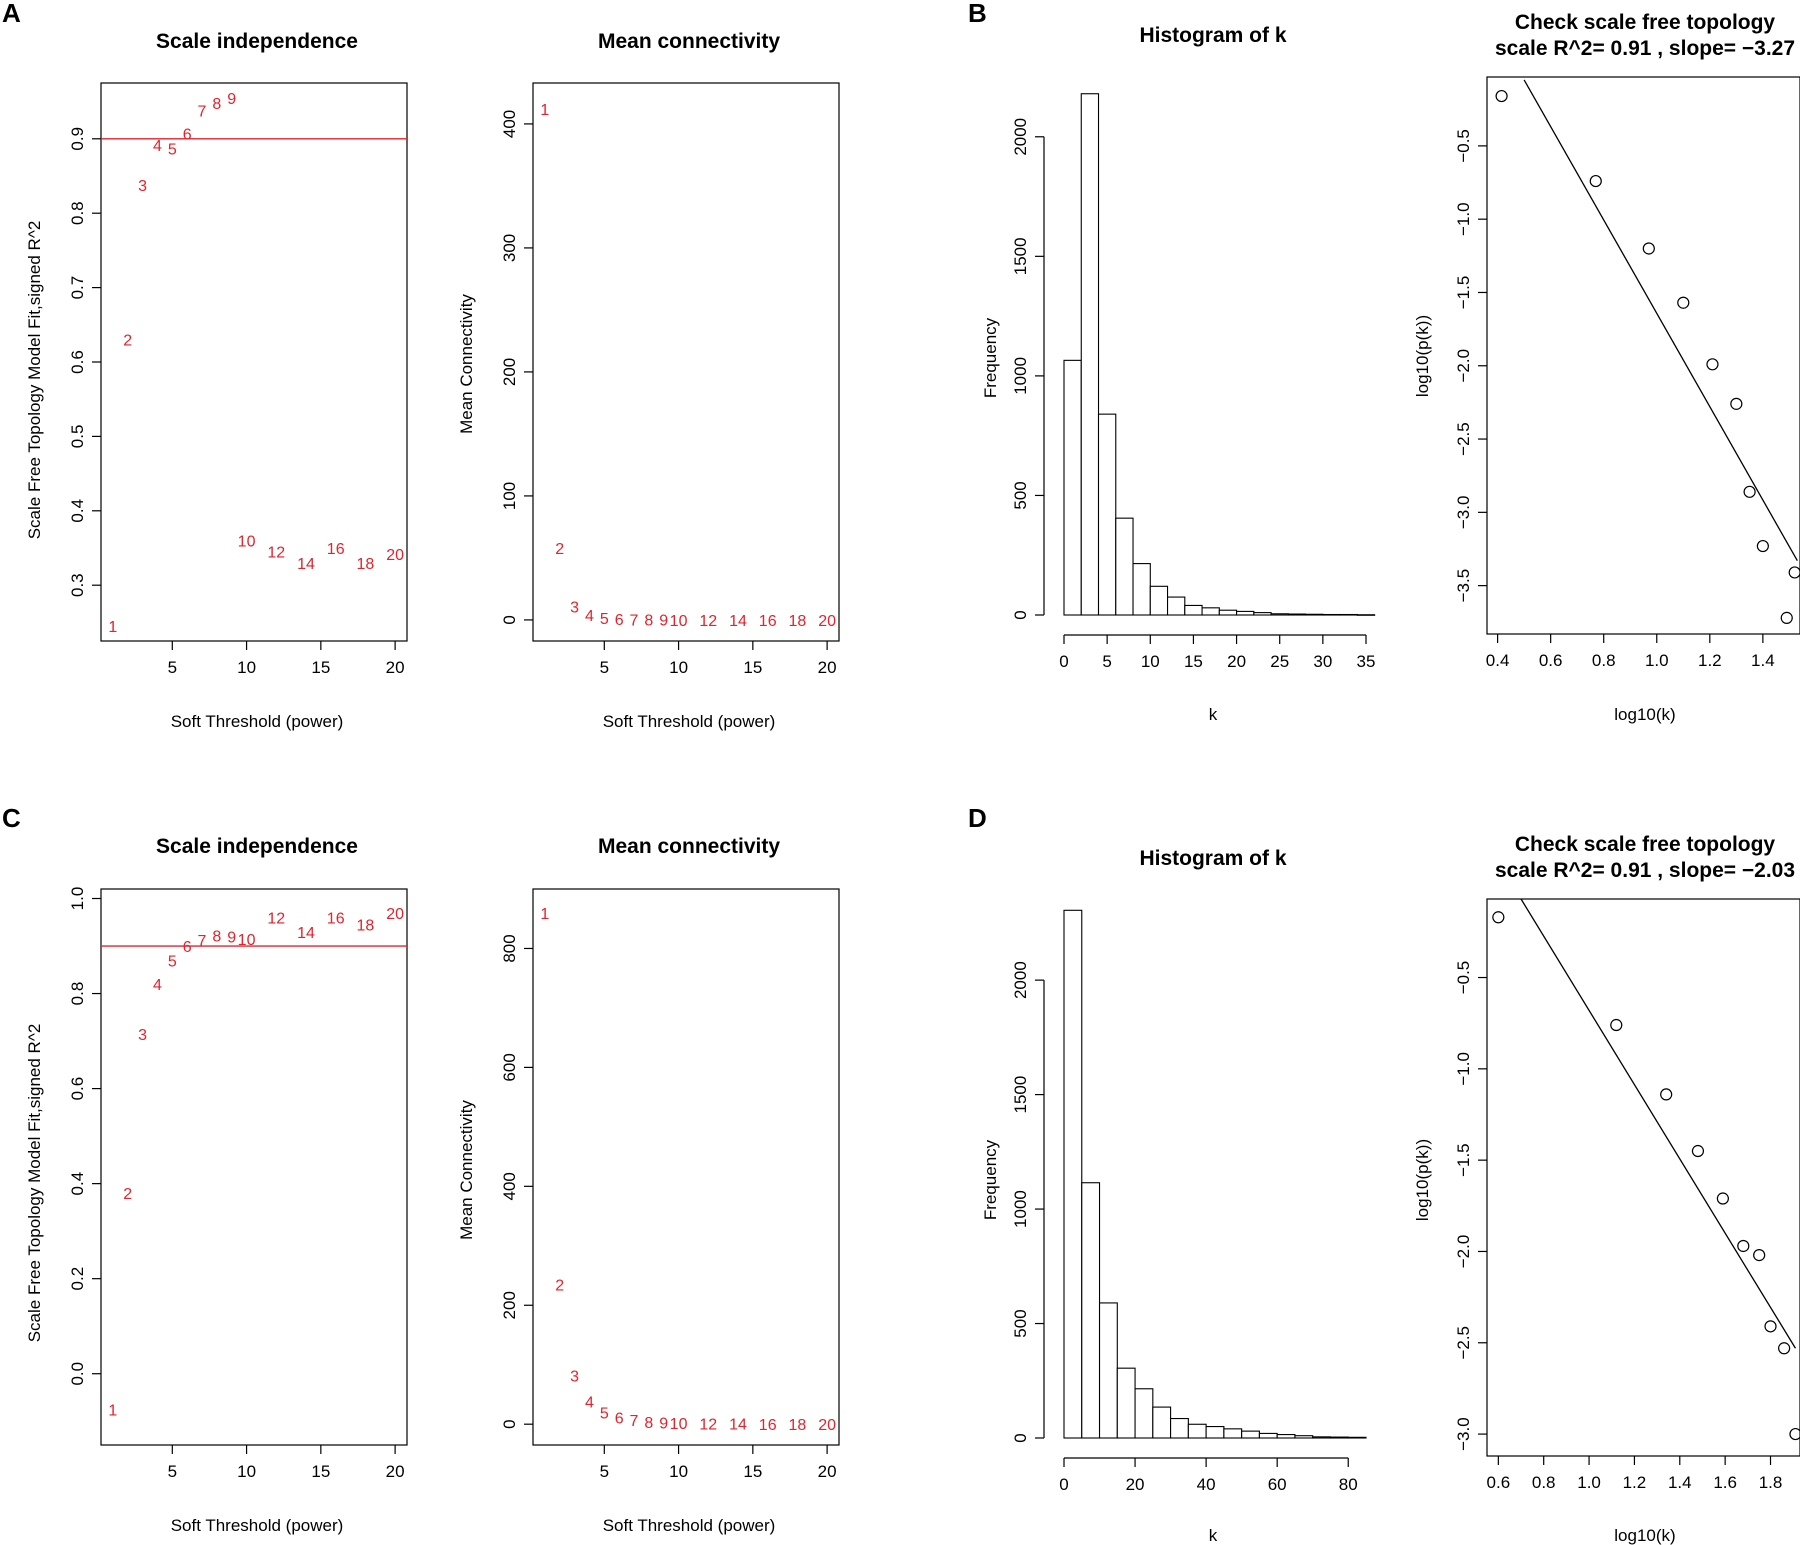 This screenshot has height=1545, width=1800. I want to click on y-tick-label: −2.5, so click(1463, 1343).